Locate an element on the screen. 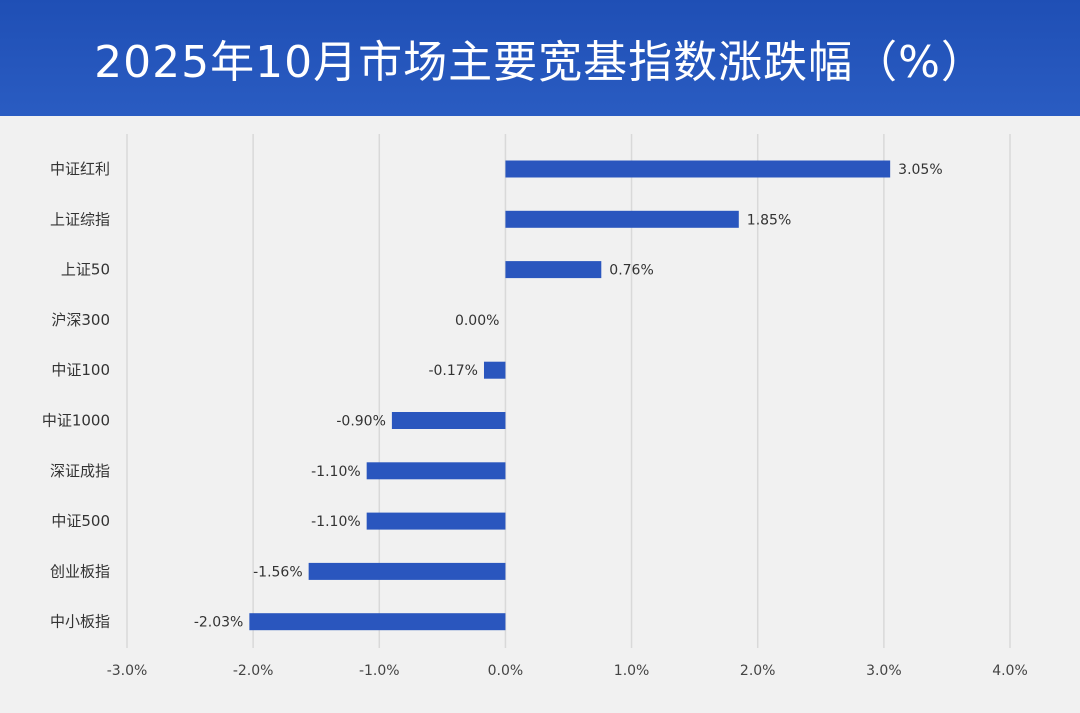  chart-title: 2025年10月市场主要宽基指数涨跌幅（%） is located at coordinates (540, 62).